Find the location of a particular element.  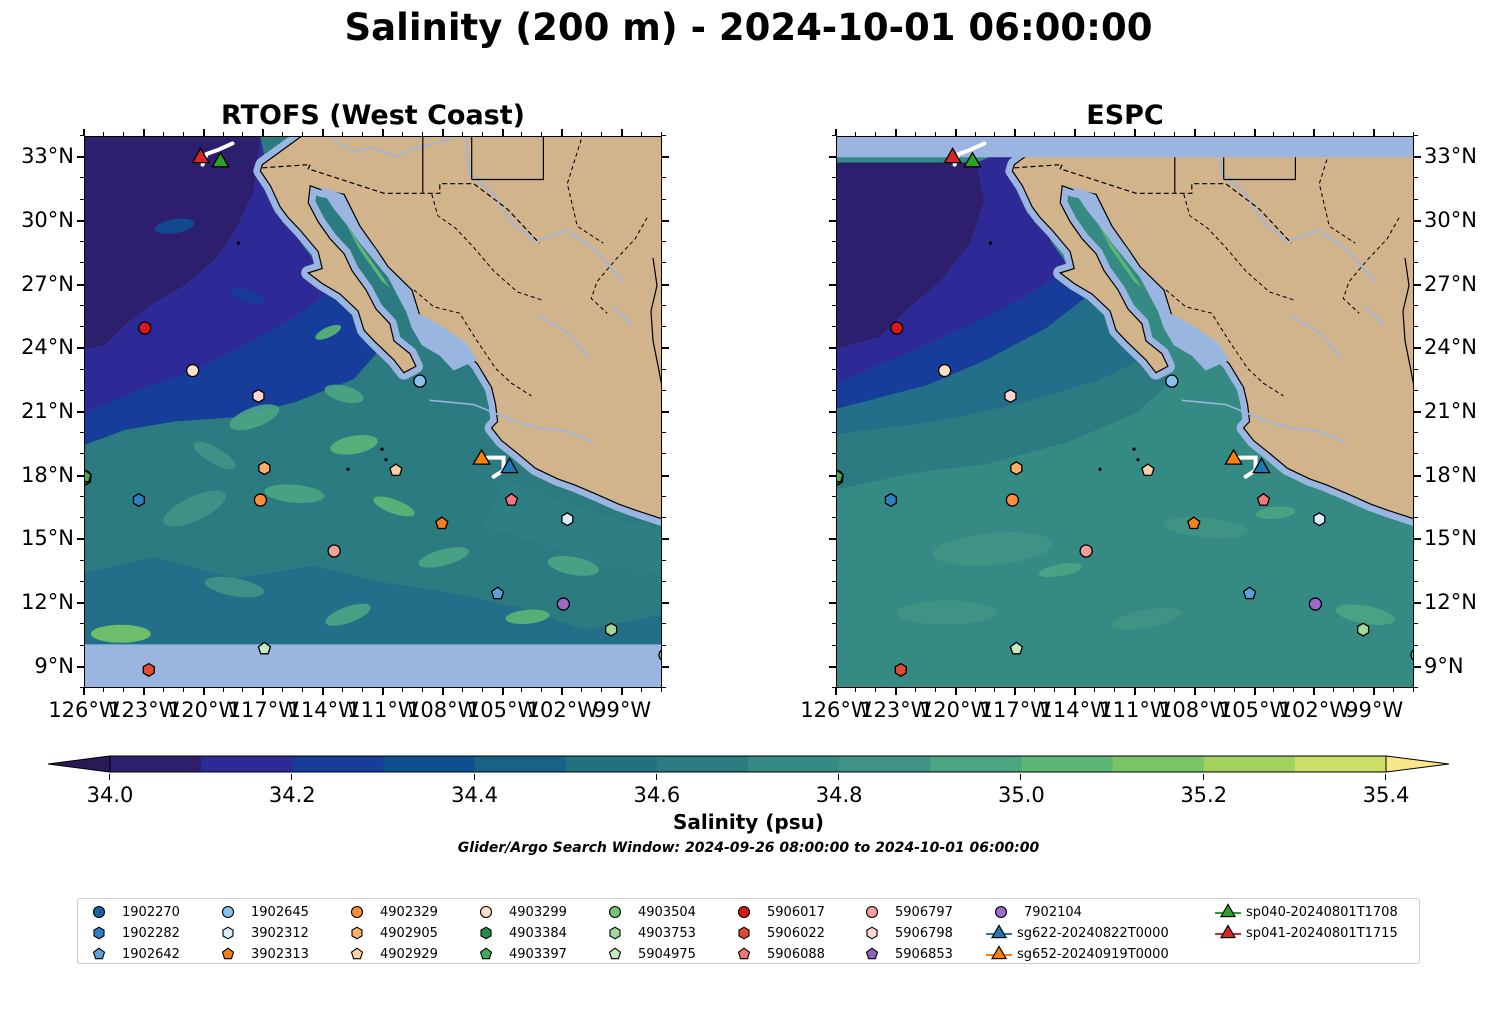

legend-item: 3902313 is located at coordinates (263, 954).